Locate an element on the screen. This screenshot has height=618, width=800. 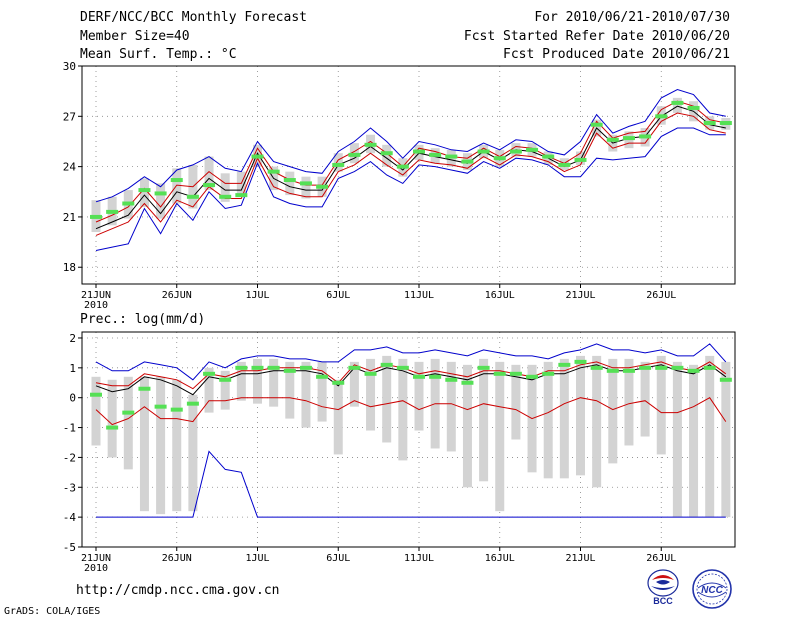
y-tick-label: -2 is located at coordinates (69, 457).